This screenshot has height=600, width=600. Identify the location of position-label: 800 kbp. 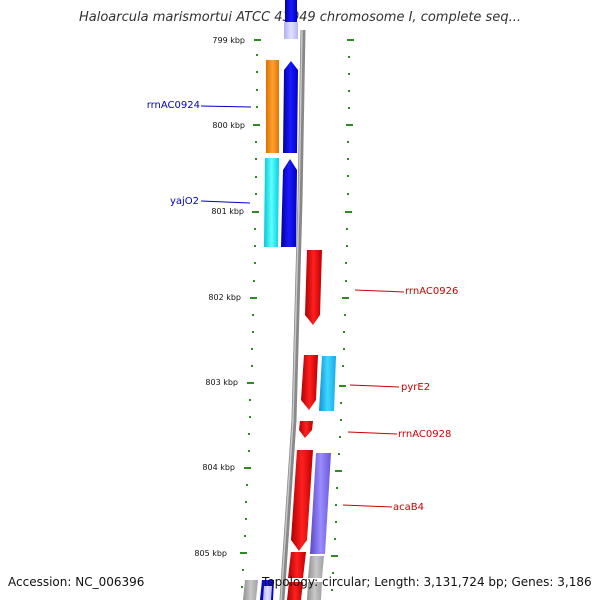
(228, 125).